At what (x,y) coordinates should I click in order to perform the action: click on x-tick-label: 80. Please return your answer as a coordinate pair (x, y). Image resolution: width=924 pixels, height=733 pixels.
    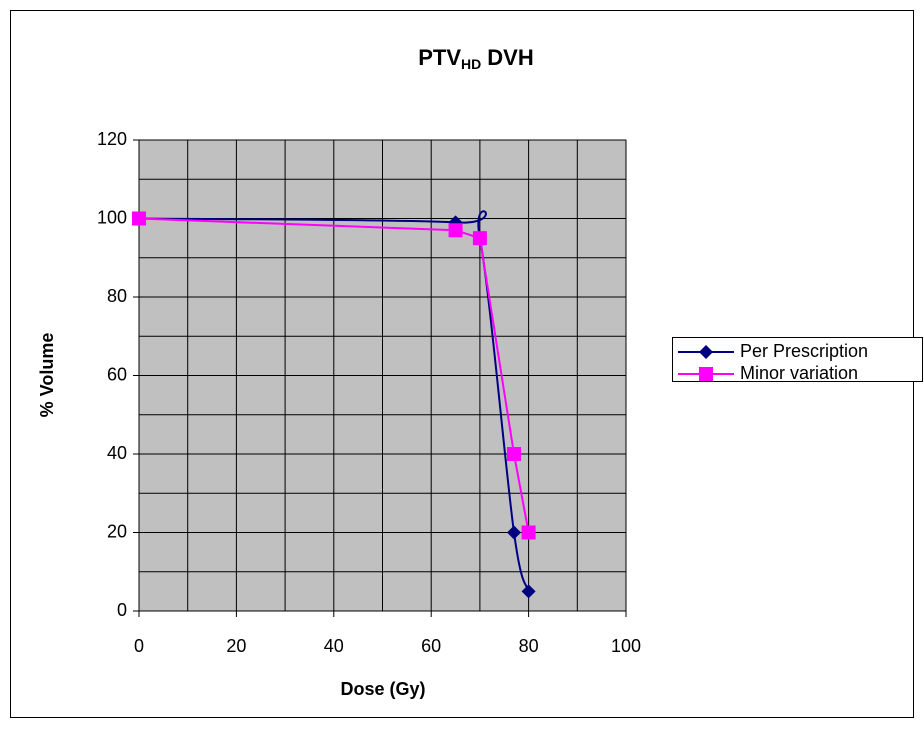
    Looking at the image, I should click on (529, 646).